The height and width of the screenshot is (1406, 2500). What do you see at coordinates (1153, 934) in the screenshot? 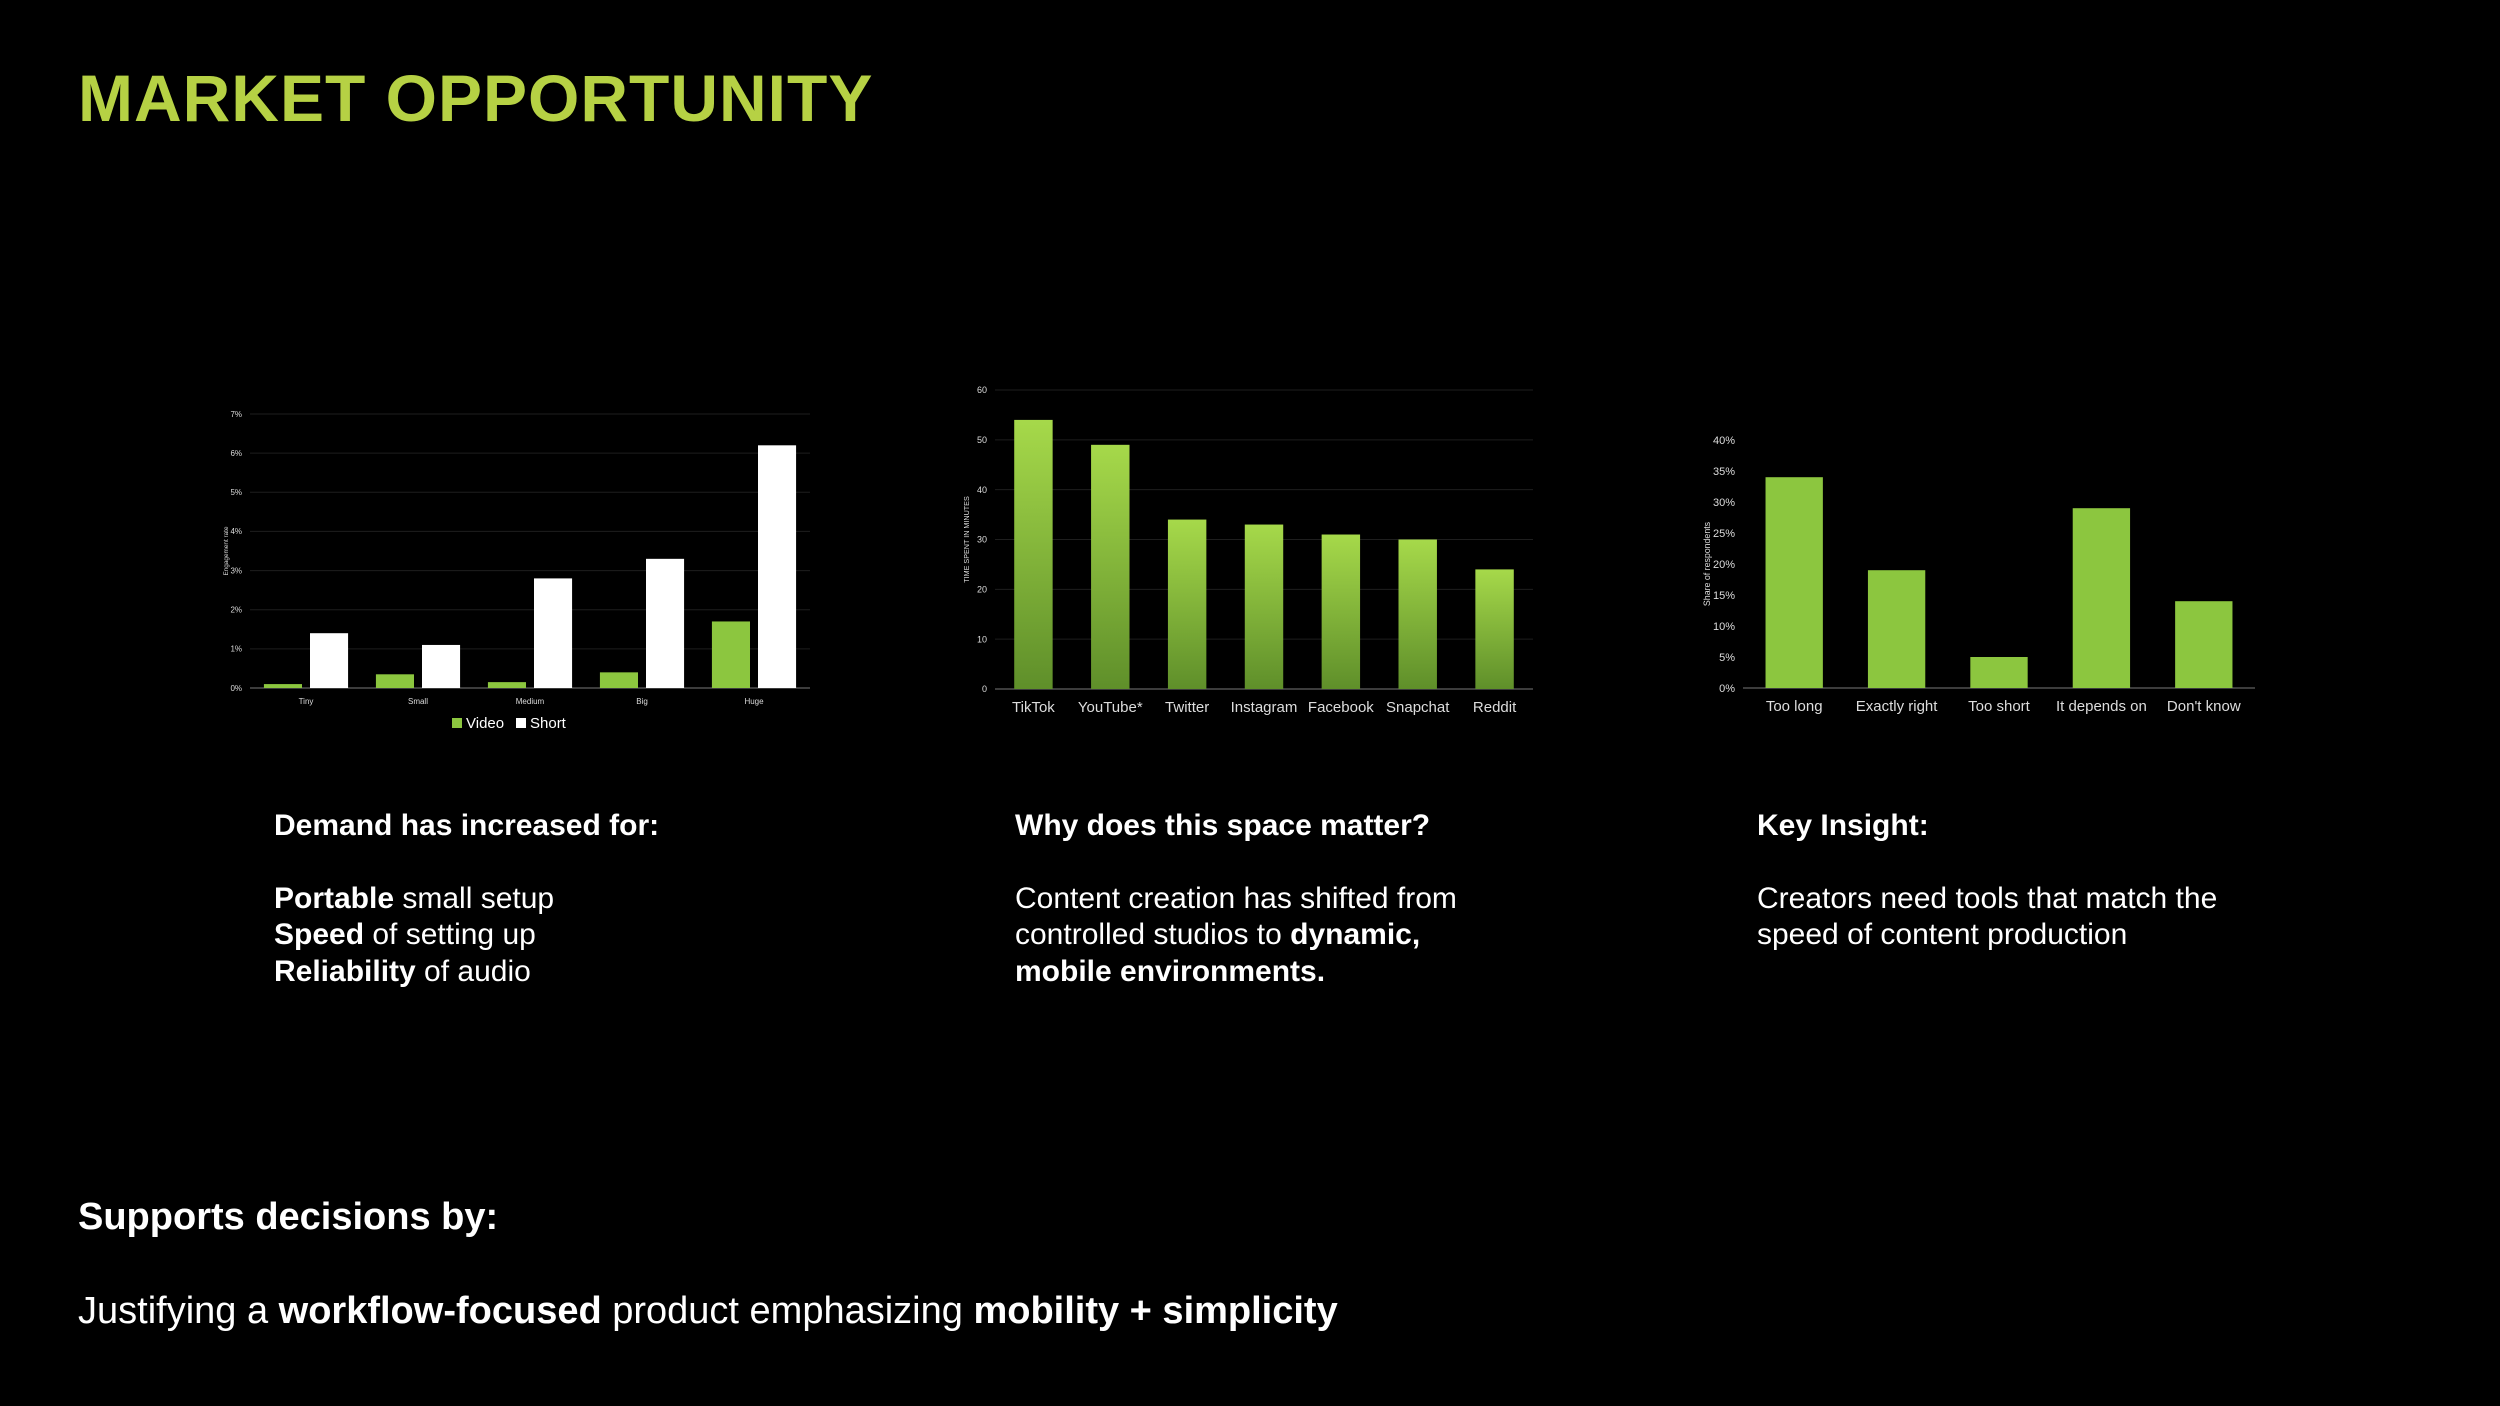
I see `space-matter-text: controlled studios to` at bounding box center [1153, 934].